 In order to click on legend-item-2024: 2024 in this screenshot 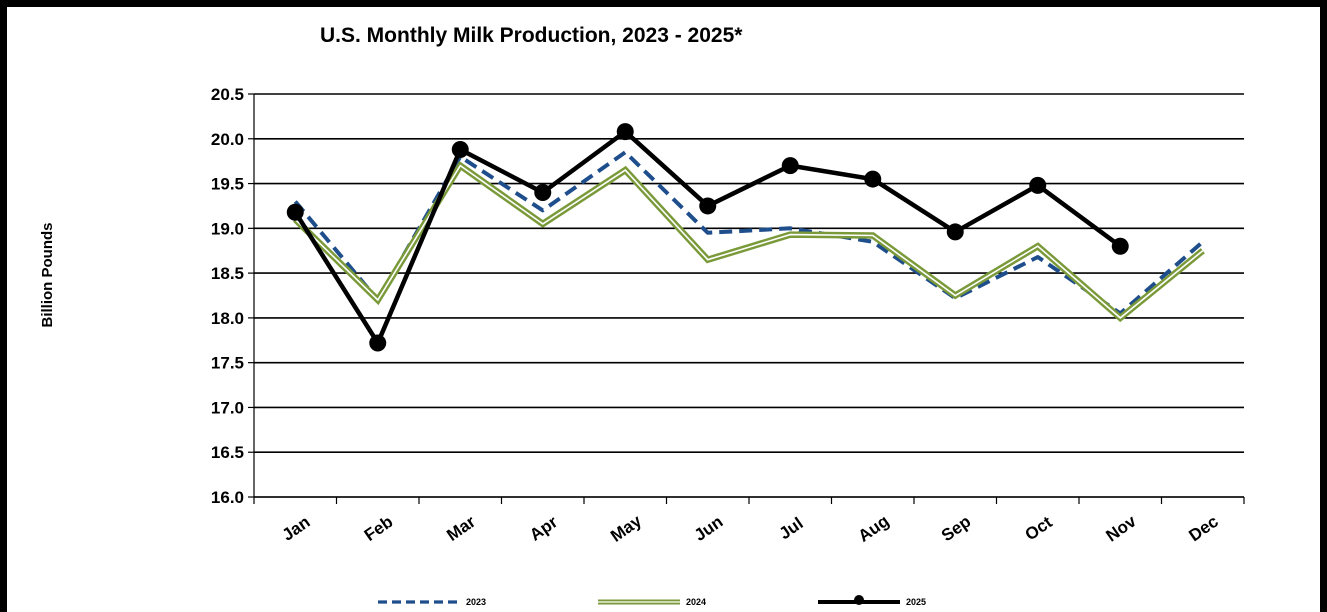, I will do `click(652, 602)`.